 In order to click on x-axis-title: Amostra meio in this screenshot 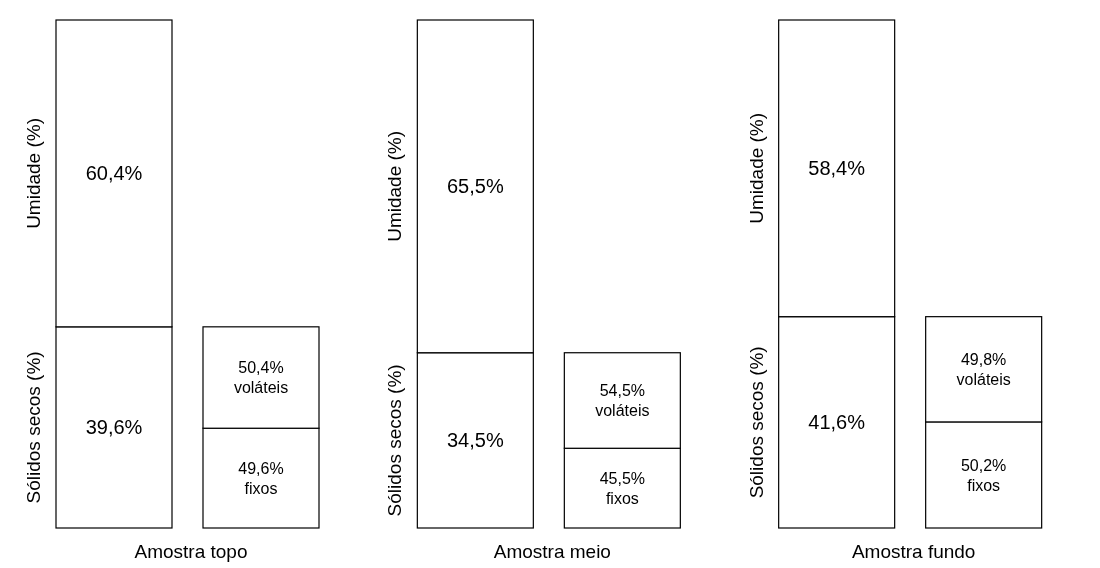, I will do `click(552, 551)`.